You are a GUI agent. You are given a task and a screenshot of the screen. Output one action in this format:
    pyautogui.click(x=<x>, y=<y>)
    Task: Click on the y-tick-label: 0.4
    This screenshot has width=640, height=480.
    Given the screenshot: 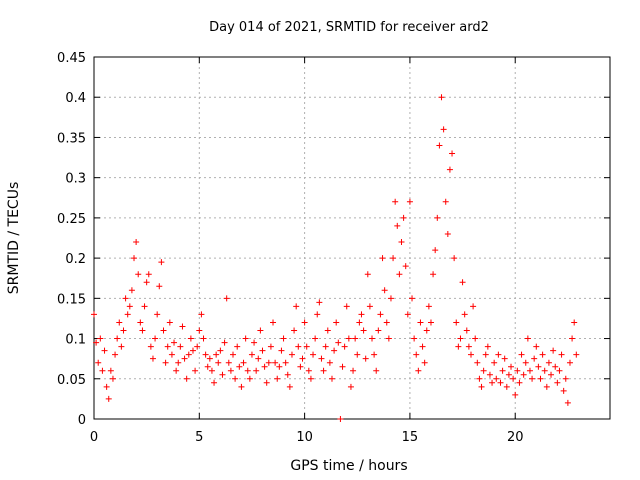 What is the action you would take?
    pyautogui.click(x=75, y=98)
    